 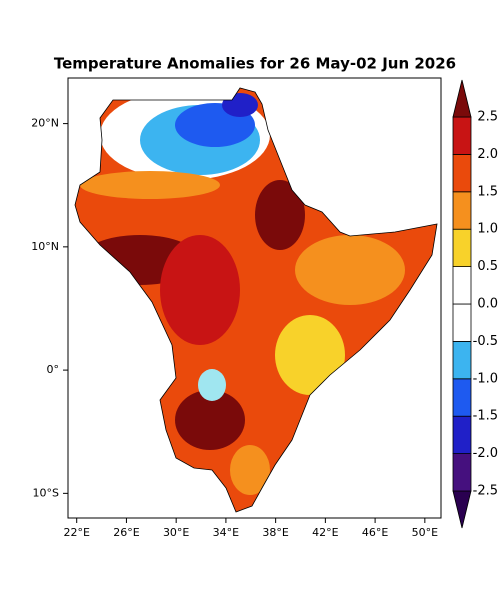 What do you see at coordinates (487, 154) in the screenshot?
I see `colorbar-label: 2.0` at bounding box center [487, 154].